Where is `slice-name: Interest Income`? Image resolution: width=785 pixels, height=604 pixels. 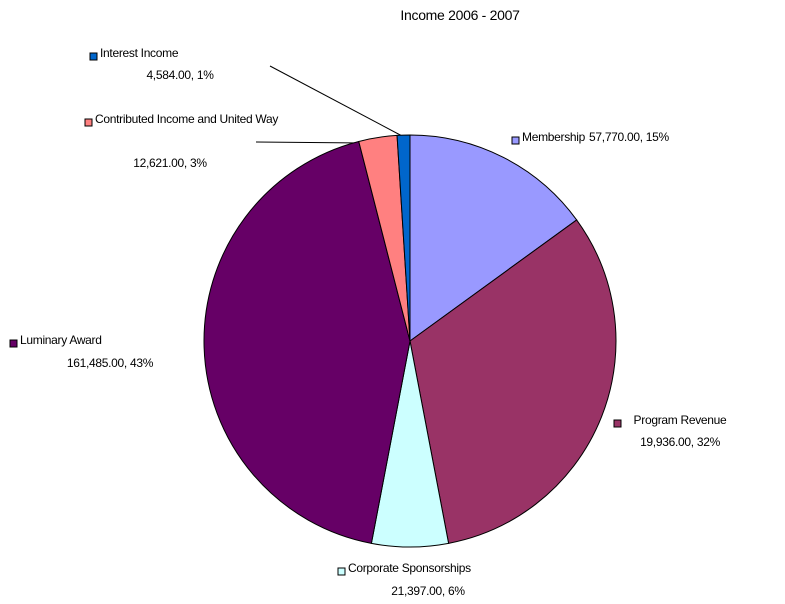
slice-name: Interest Income is located at coordinates (139, 53).